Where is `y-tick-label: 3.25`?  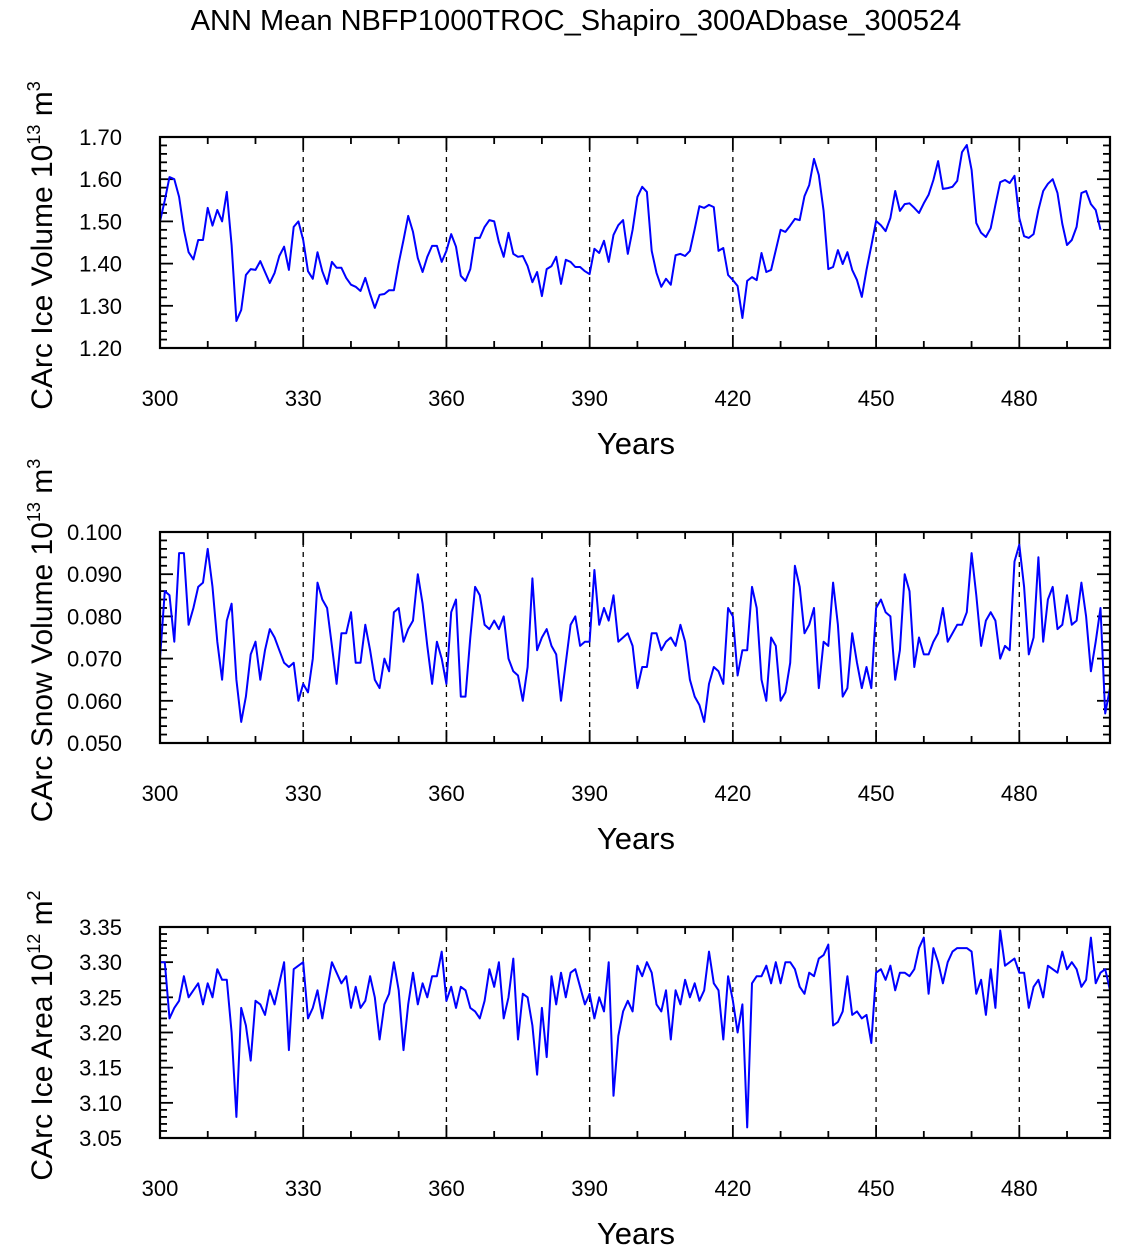
y-tick-label: 3.25 is located at coordinates (100, 997).